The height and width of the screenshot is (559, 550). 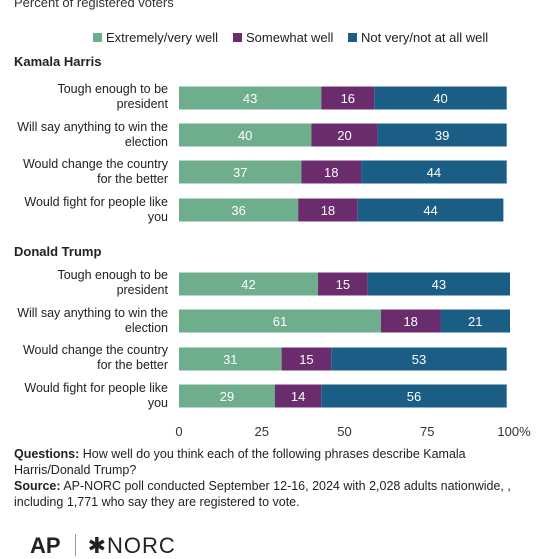 What do you see at coordinates (514, 431) in the screenshot?
I see `x-tick-label: 100%` at bounding box center [514, 431].